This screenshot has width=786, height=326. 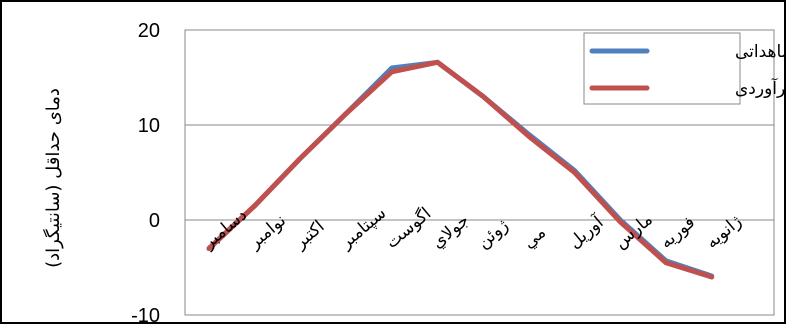 What do you see at coordinates (534, 238) in the screenshot?
I see `category-label: مي` at bounding box center [534, 238].